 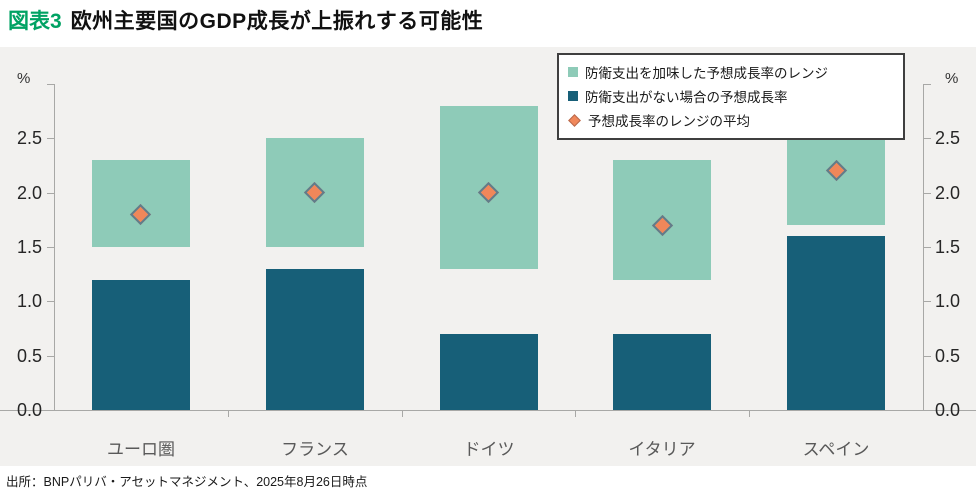 I want to click on x-category-label: フランス, so click(x=315, y=449).